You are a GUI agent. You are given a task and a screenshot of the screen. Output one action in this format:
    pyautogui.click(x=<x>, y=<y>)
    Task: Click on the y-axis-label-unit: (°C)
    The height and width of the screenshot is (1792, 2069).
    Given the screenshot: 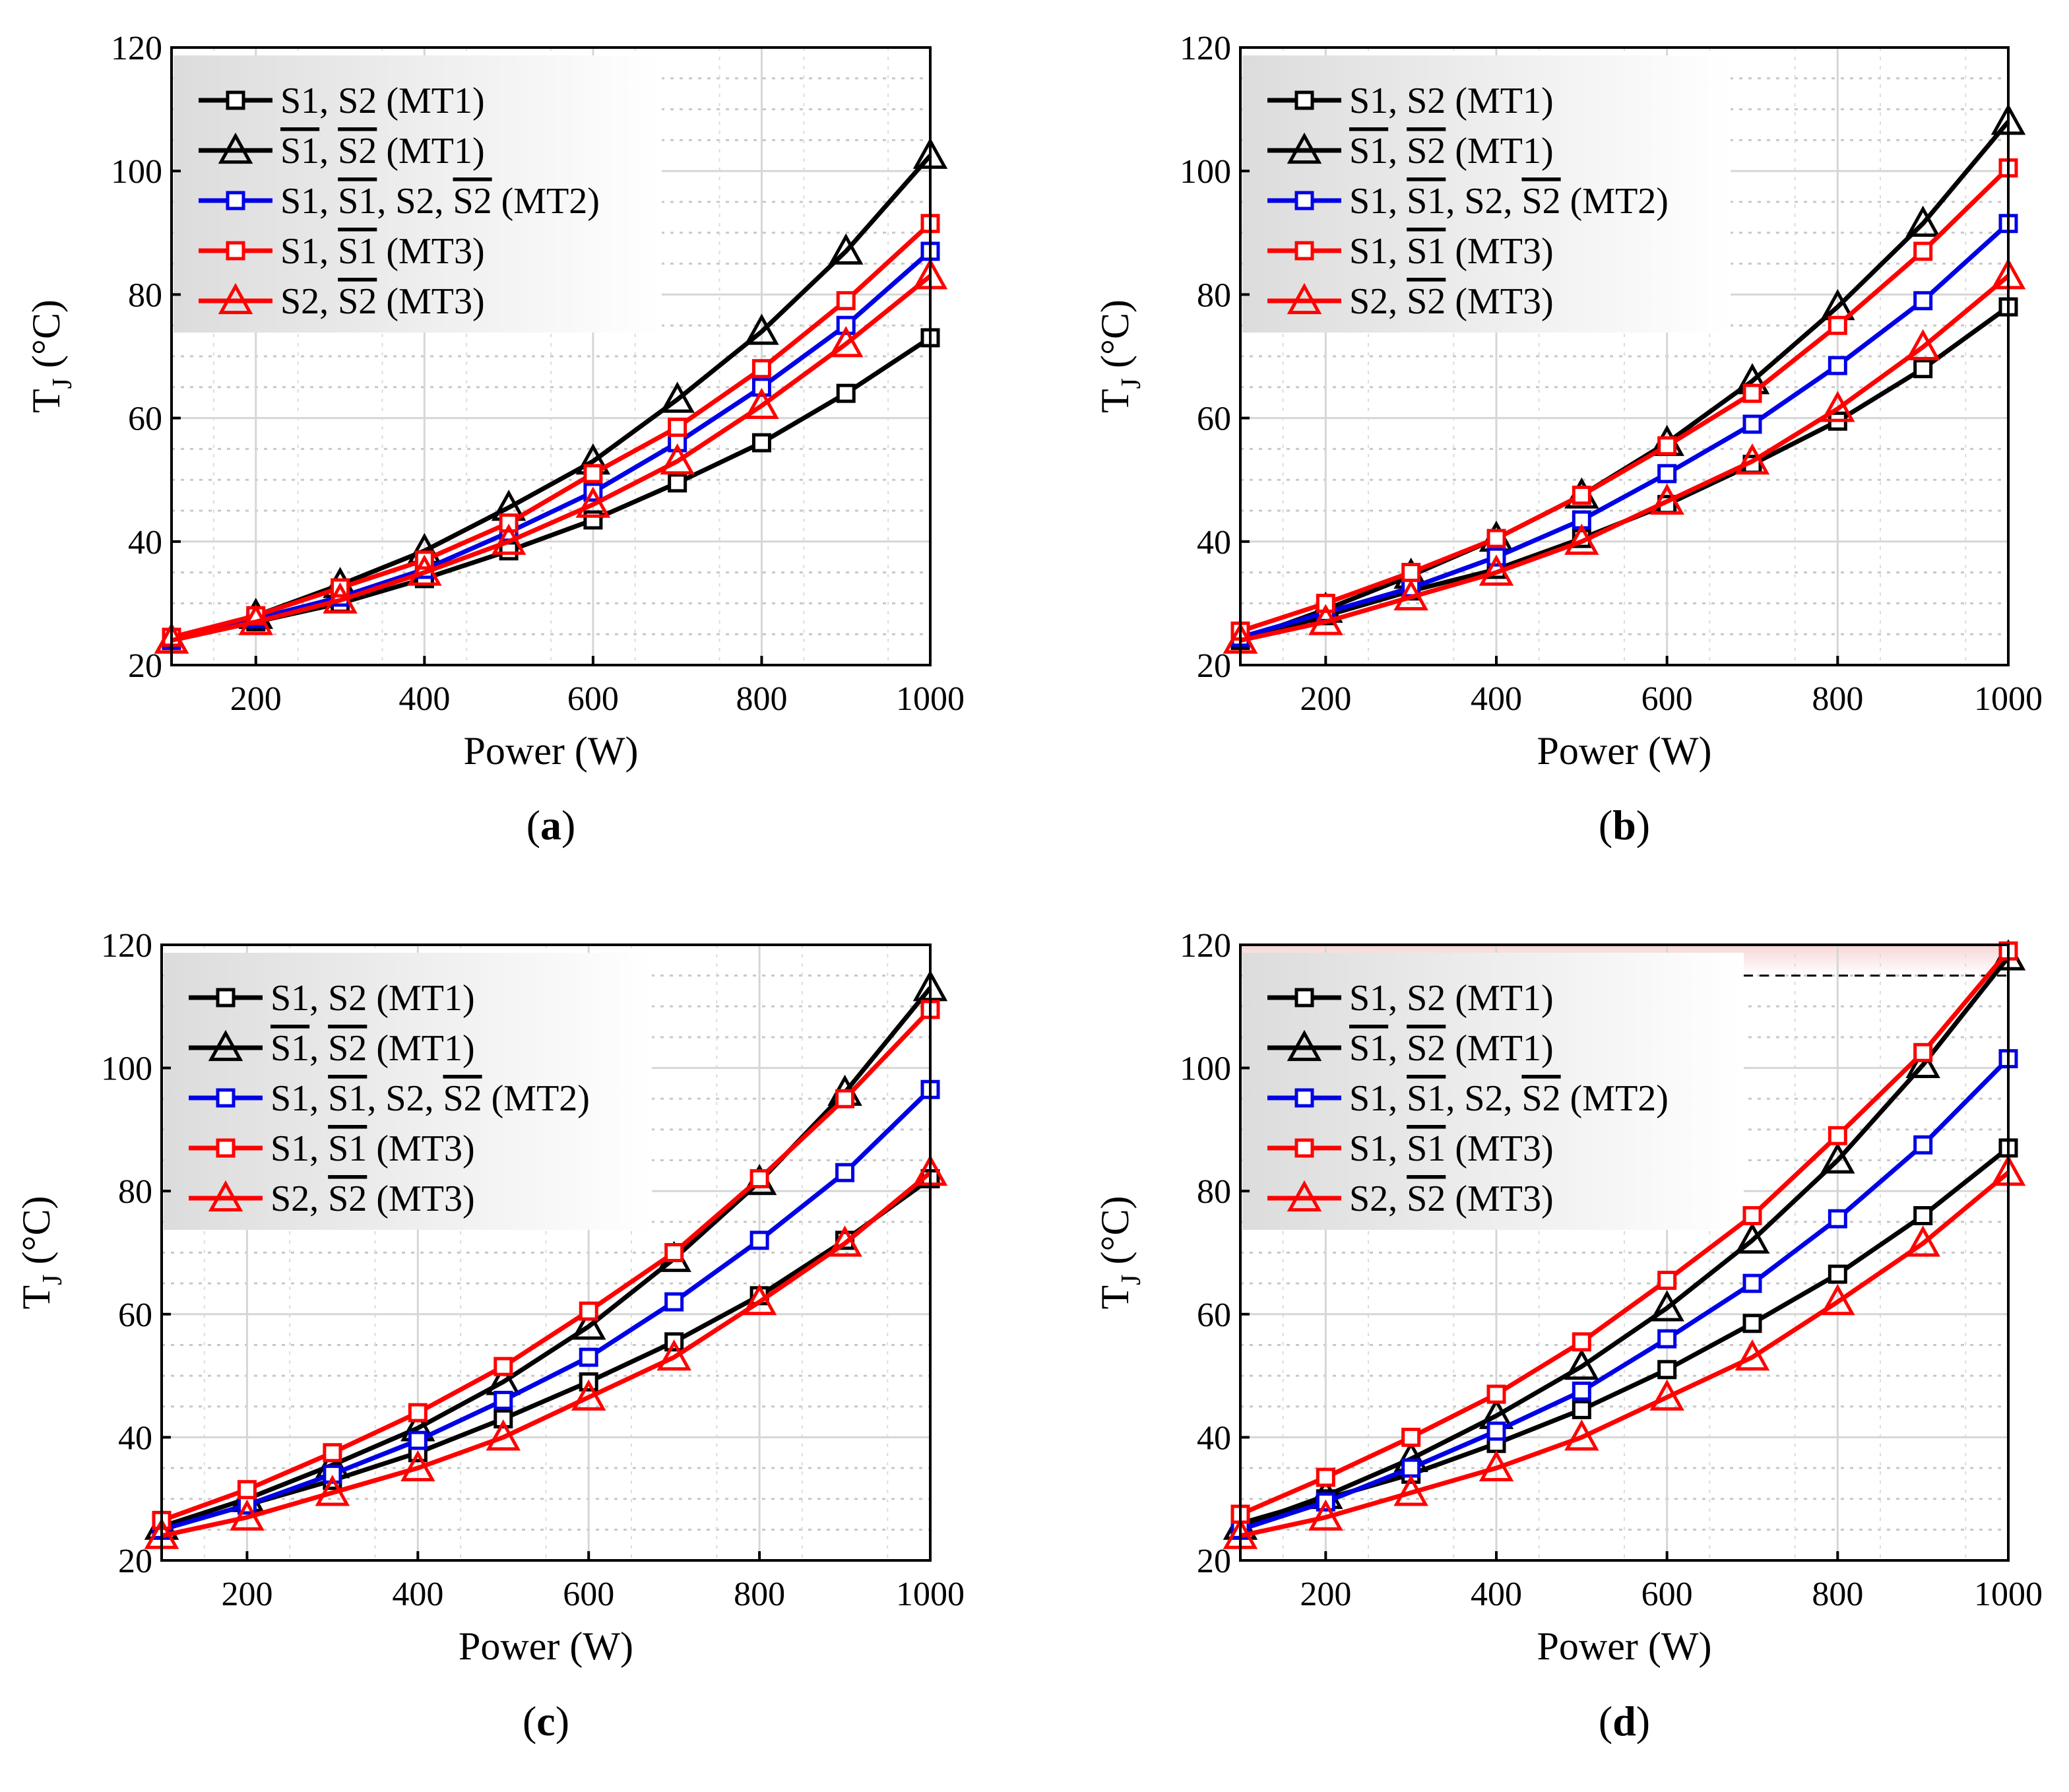 What is the action you would take?
    pyautogui.click(x=36, y=1235)
    